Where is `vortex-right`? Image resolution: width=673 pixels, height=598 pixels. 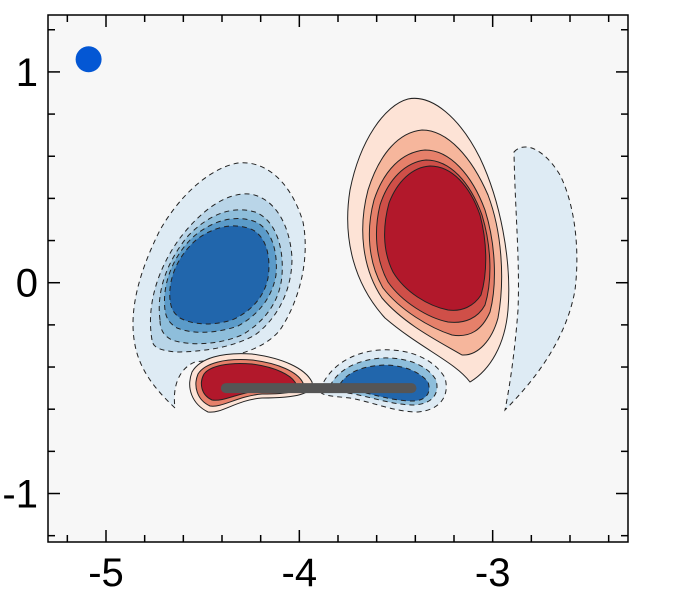
vortex-right is located at coordinates (428, 240).